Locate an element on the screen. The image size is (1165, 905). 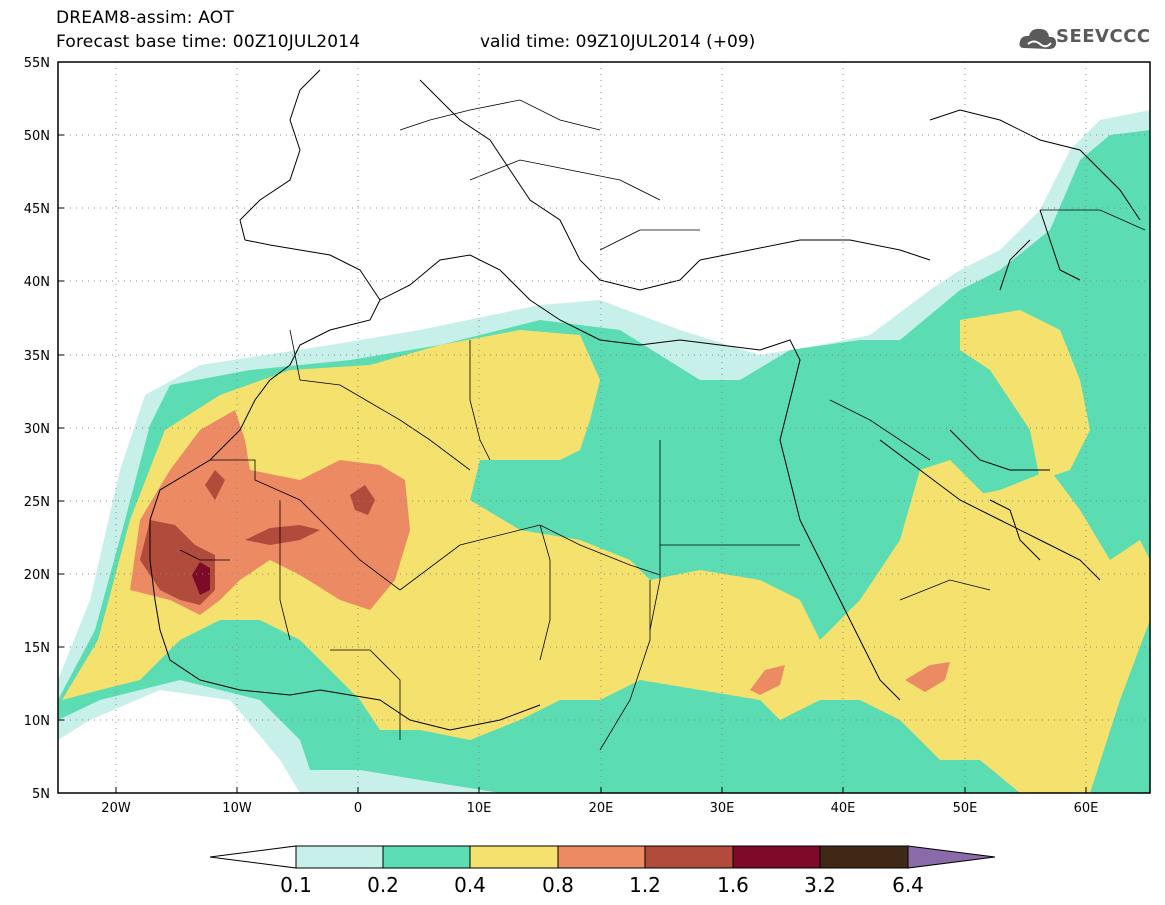
aot-contour-0.8-small is located at coordinates (767, 680).